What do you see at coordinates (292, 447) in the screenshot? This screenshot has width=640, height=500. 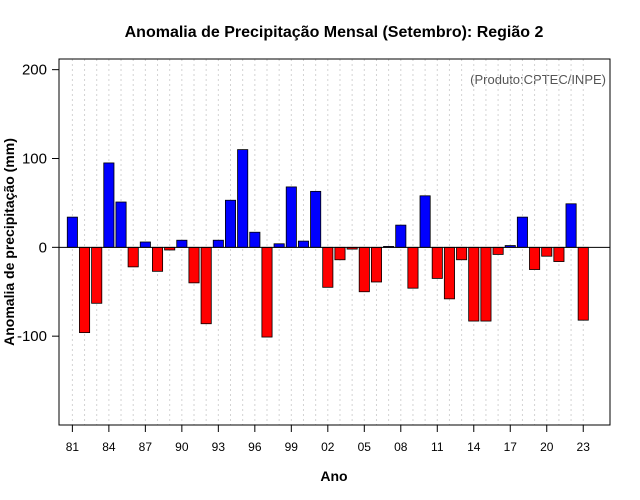 I see `x-tick-label: 99` at bounding box center [292, 447].